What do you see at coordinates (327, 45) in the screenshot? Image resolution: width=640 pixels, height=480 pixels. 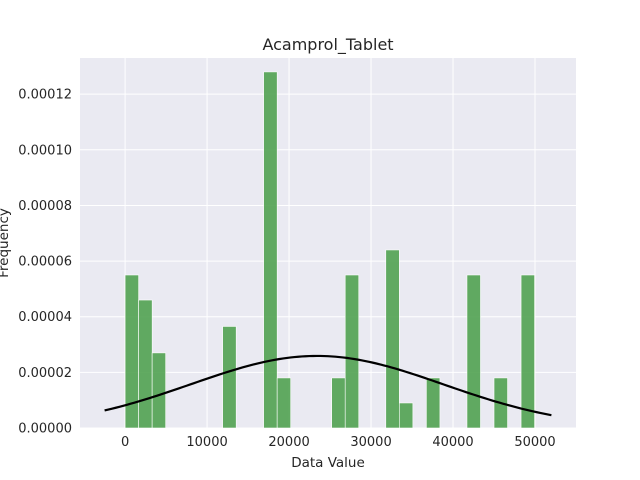 I see `chart-title: Acamprol_Tablet` at bounding box center [327, 45].